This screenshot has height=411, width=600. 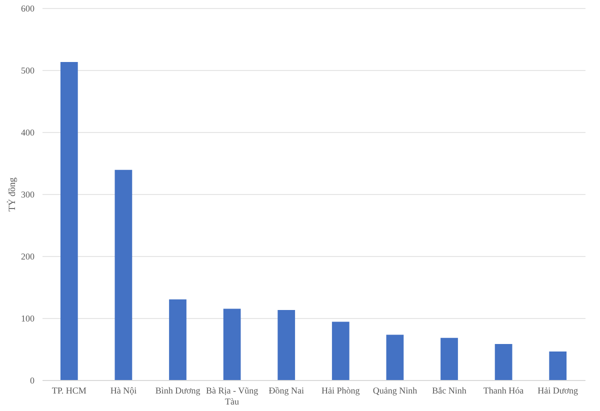 What do you see at coordinates (69, 391) in the screenshot?
I see `x-tick-label: TP. HCM` at bounding box center [69, 391].